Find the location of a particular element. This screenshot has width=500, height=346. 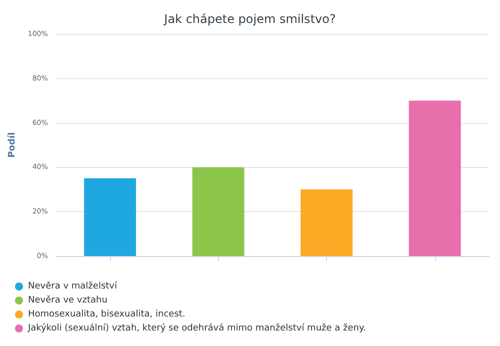

legend-label: Jakýkoli (sexuální) vztah, který se odehrává mimo manželství muže a ženy. is located at coordinates (196, 328).